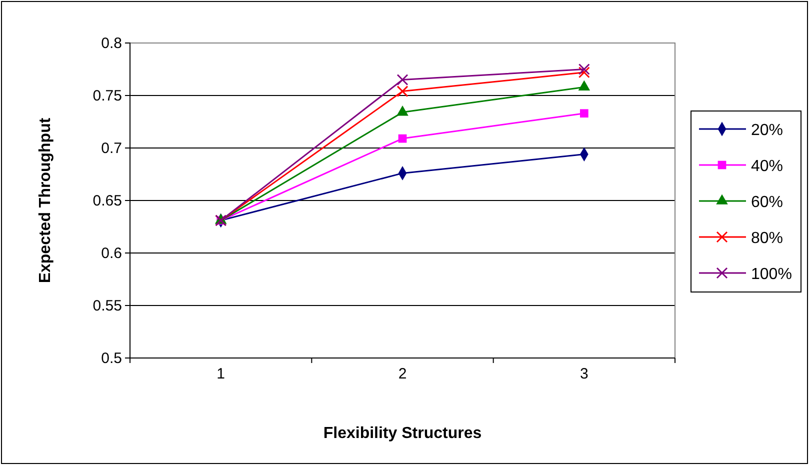  I want to click on y-tick-label: 0.75, so click(107, 95).